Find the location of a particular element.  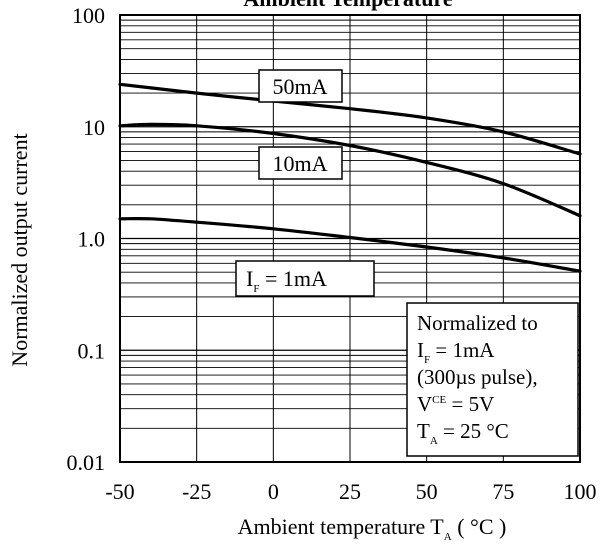

annotation-box-frame is located at coordinates (492, 379).